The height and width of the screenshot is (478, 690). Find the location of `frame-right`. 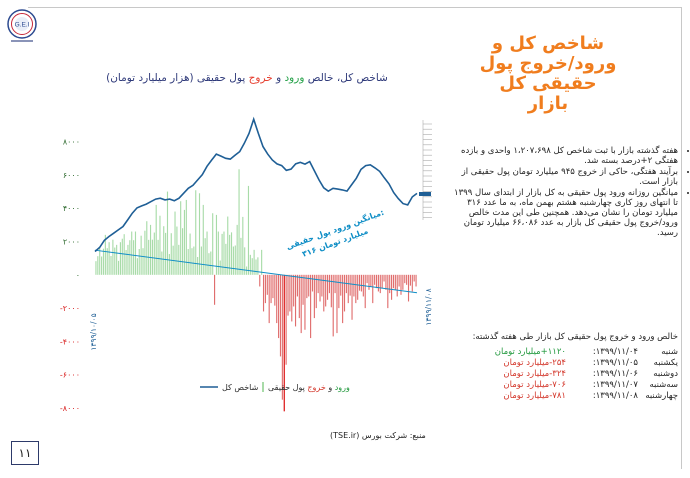

frame-right is located at coordinates (681, 238).